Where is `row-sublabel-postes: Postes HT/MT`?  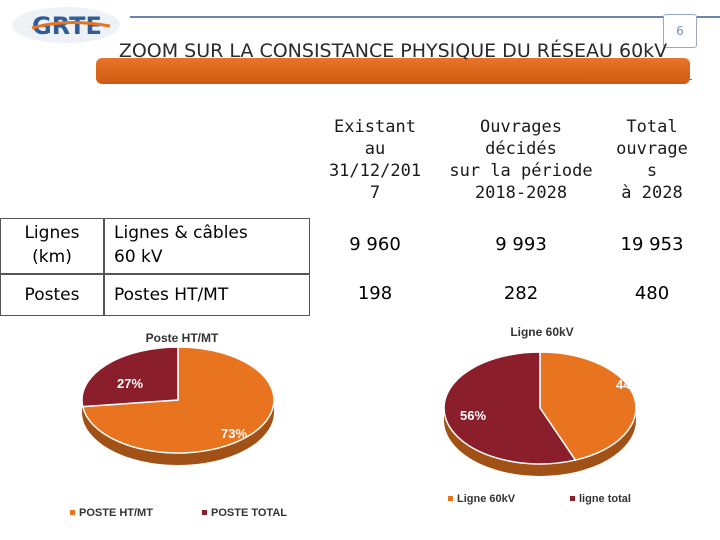
row-sublabel-postes: Postes HT/MT is located at coordinates (209, 295).